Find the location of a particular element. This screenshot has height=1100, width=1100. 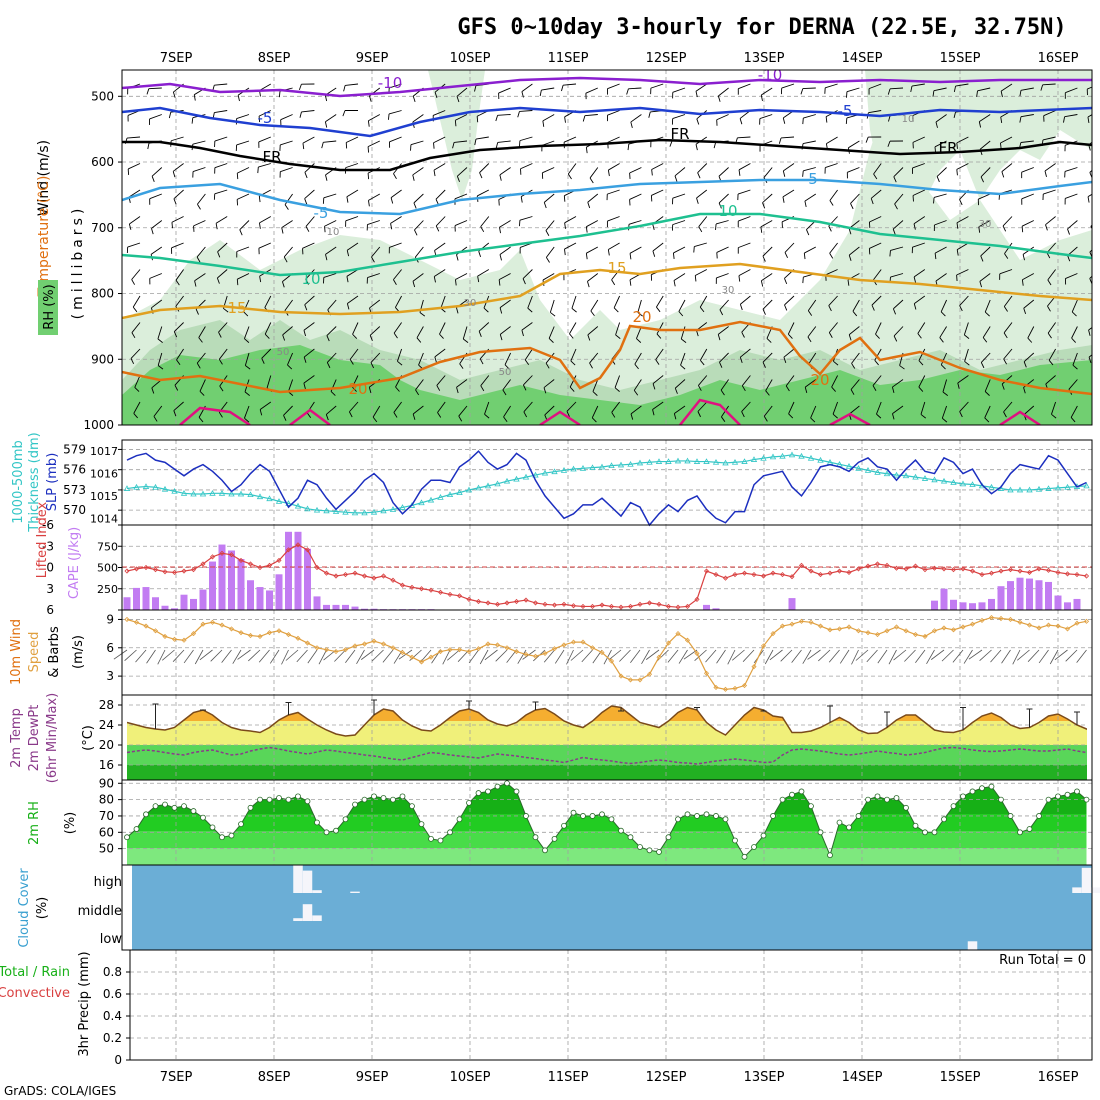

rh2m-title-b: (%) is located at coordinates (70, 823).